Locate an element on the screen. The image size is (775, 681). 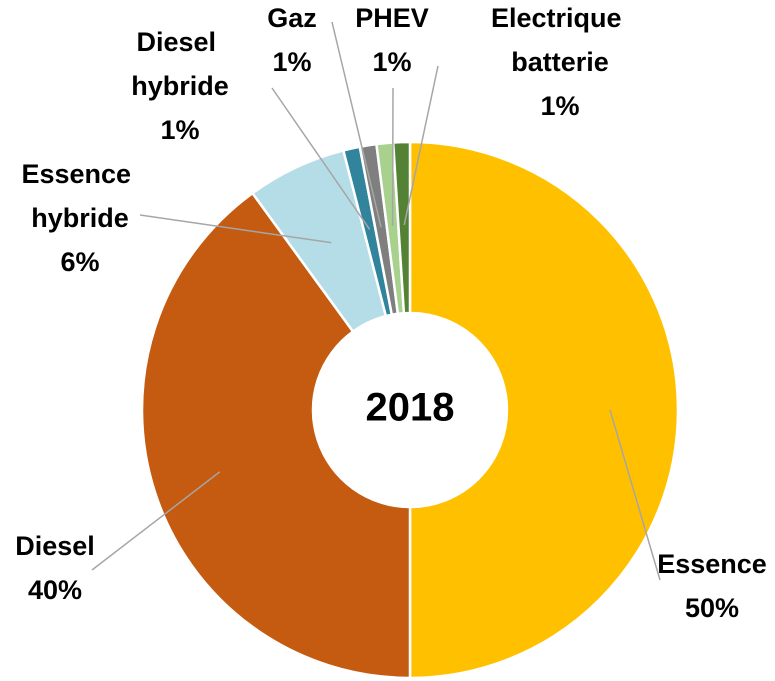
category-label: Essence is located at coordinates (712, 564).